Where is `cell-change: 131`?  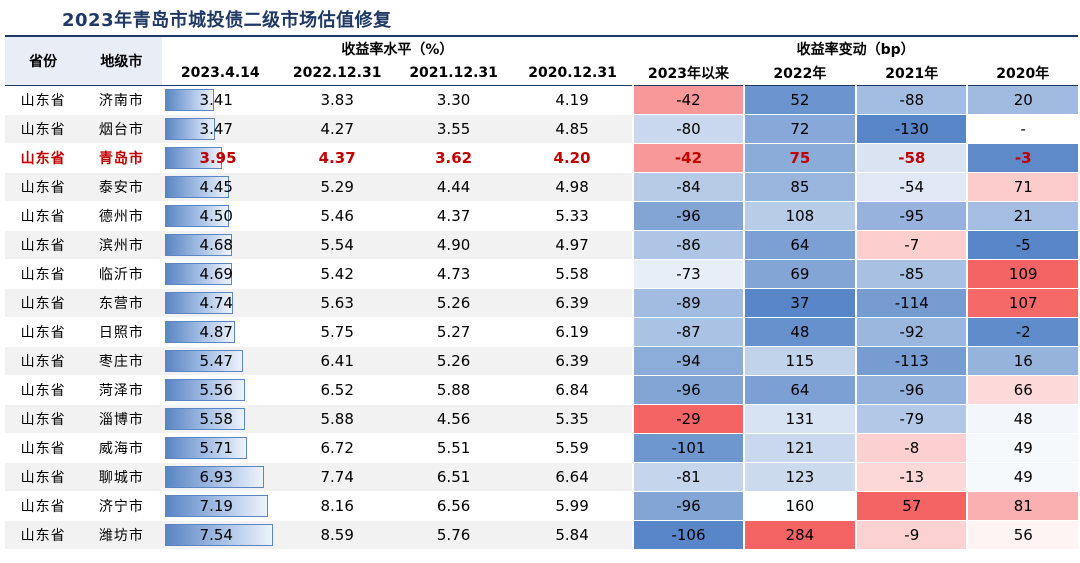
cell-change: 131 is located at coordinates (799, 419).